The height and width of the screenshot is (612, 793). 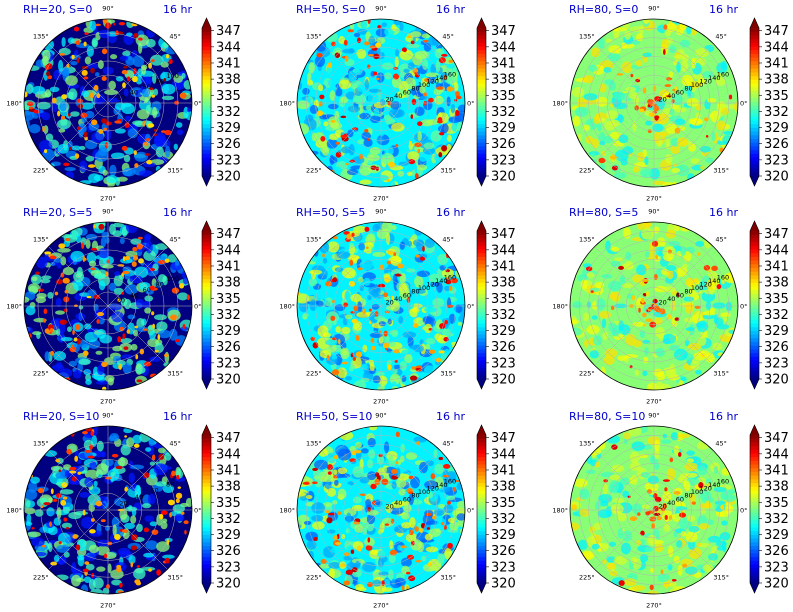 I want to click on colorbar-extend-max, so click(x=206, y=430).